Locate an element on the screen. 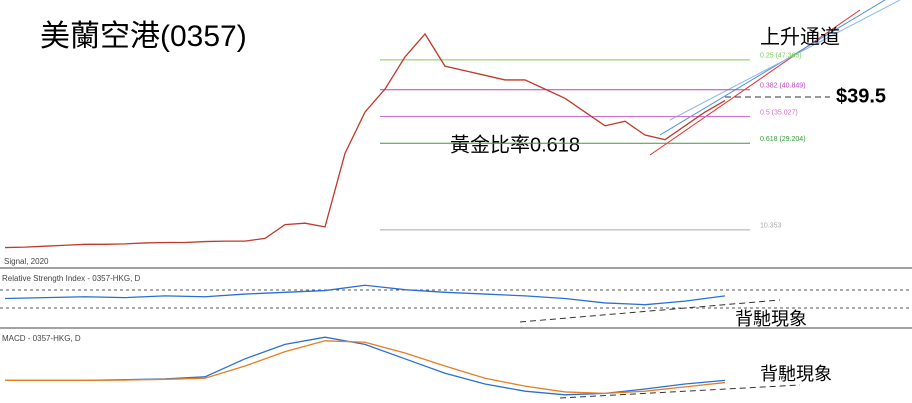 The width and height of the screenshot is (912, 403). chart-title: 美蘭空港(0357) is located at coordinates (143, 36).